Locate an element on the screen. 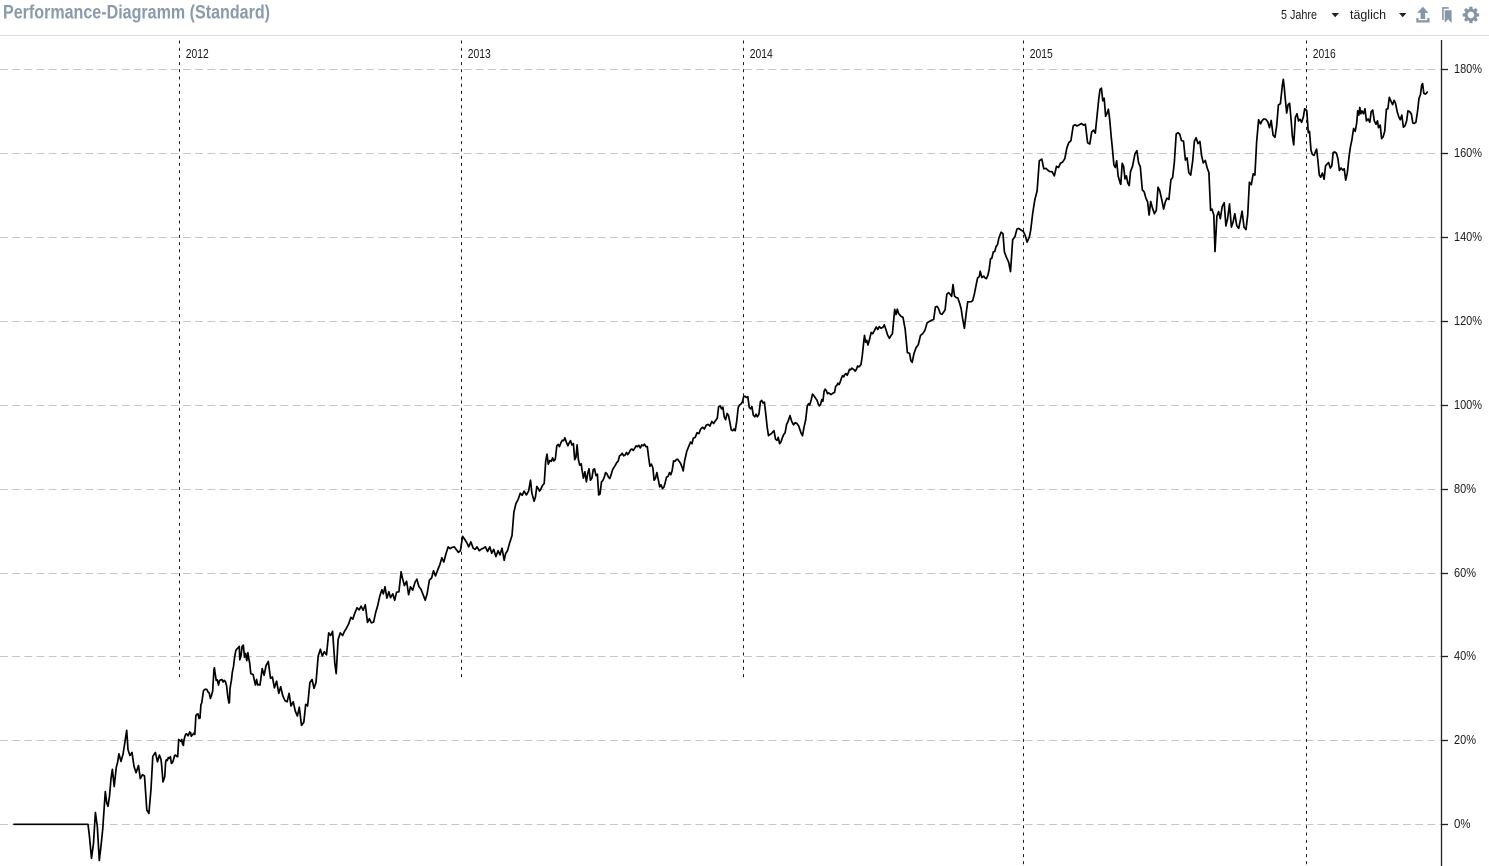 The width and height of the screenshot is (1489, 866). svg-text: 100% is located at coordinates (1468, 405).